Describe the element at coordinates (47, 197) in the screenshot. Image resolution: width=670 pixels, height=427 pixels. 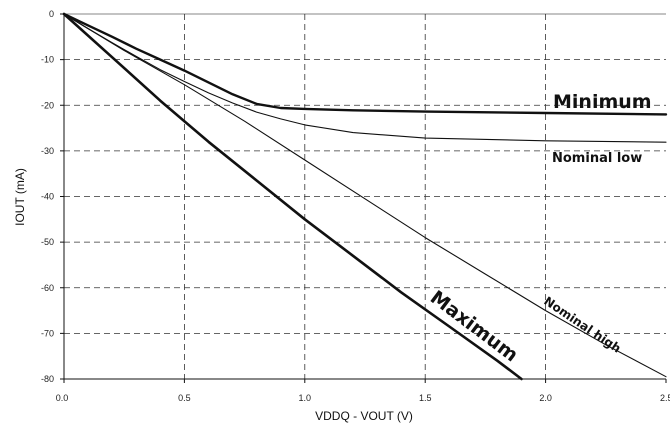
I see `y-tick-label: -40` at that location.